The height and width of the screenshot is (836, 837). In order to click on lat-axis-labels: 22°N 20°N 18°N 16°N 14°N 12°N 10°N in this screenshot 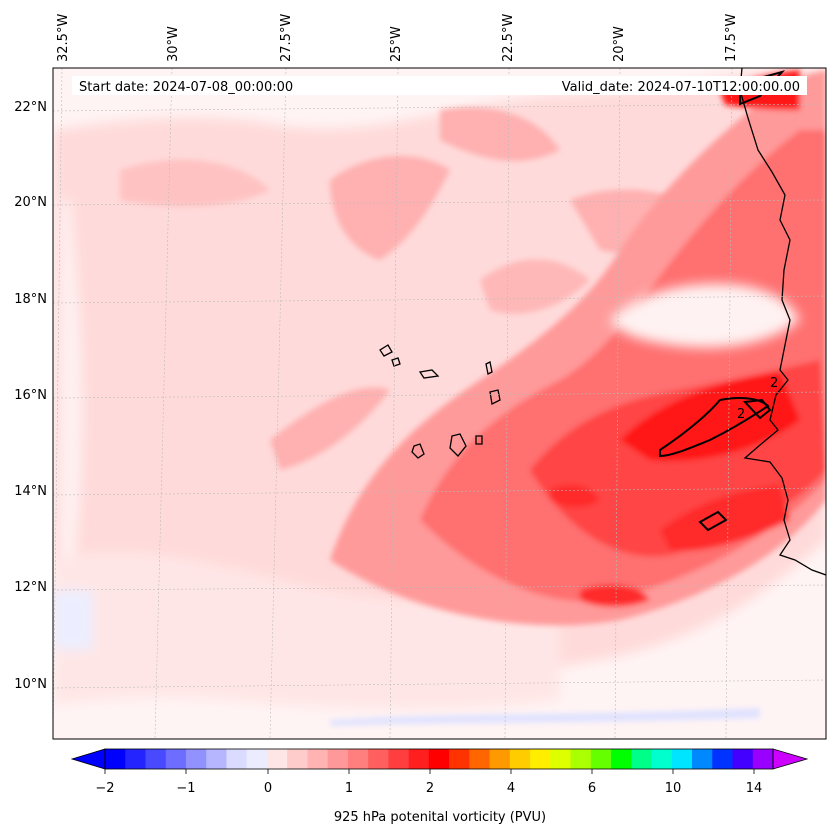, I will do `click(30, 396)`.